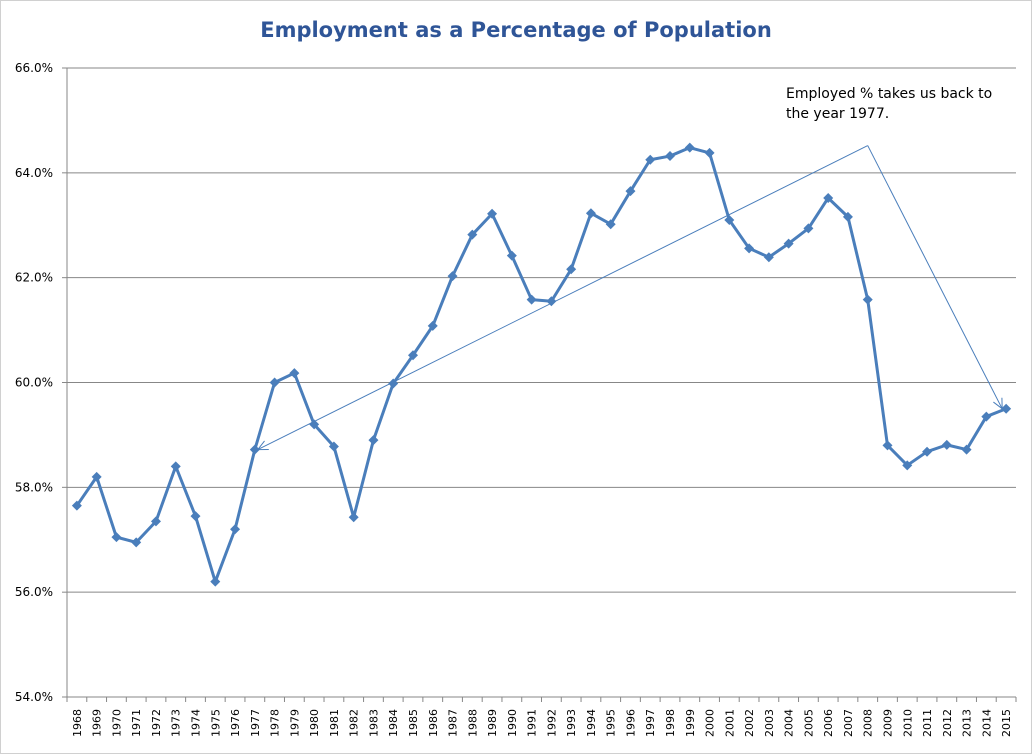 The width and height of the screenshot is (1032, 754). I want to click on data-point-1994, so click(590, 213).